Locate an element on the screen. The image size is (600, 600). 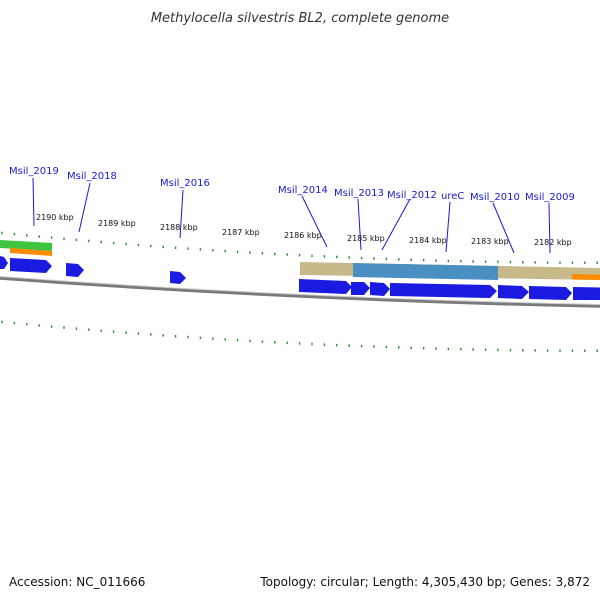
gene-track is located at coordinates (300, 278).